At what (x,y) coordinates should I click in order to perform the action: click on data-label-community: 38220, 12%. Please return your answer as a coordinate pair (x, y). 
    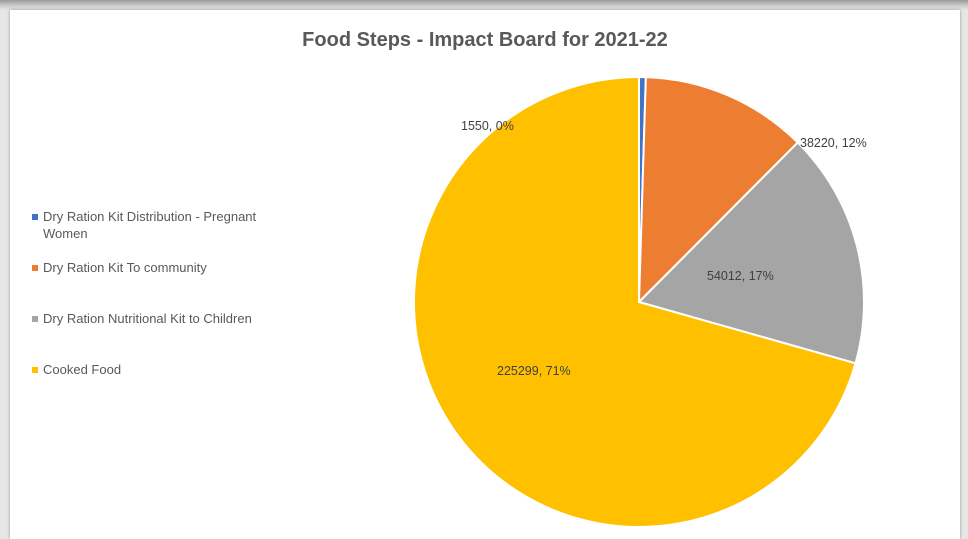
    Looking at the image, I should click on (833, 143).